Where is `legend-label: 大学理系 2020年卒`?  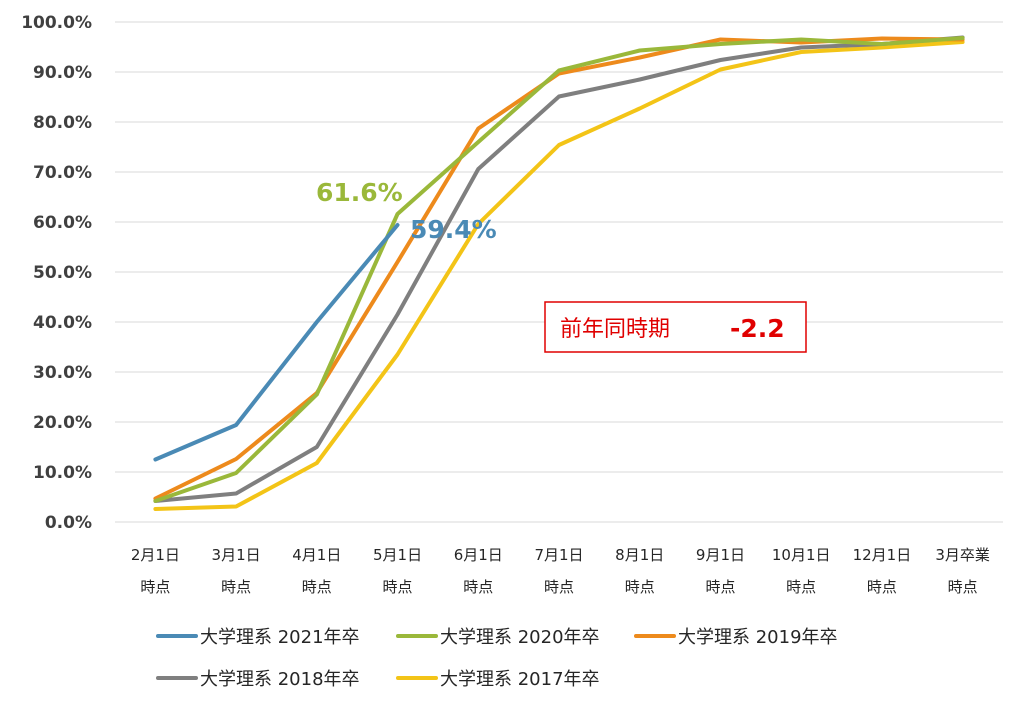
legend-label: 大学理系 2020年卒 is located at coordinates (520, 637).